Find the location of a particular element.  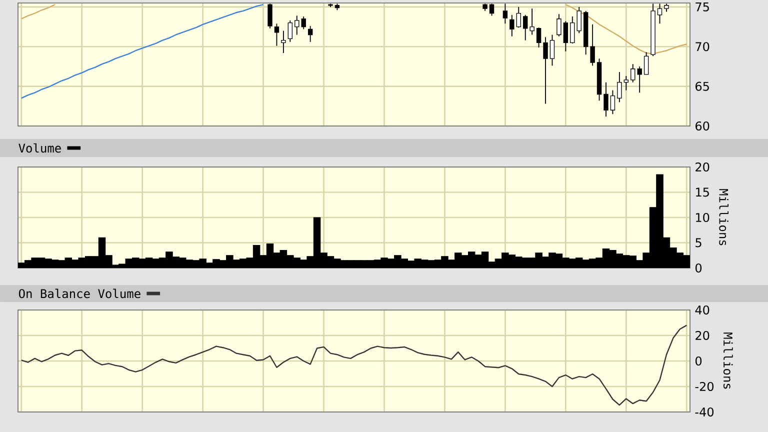

y-tick-label: 5 is located at coordinates (699, 243).